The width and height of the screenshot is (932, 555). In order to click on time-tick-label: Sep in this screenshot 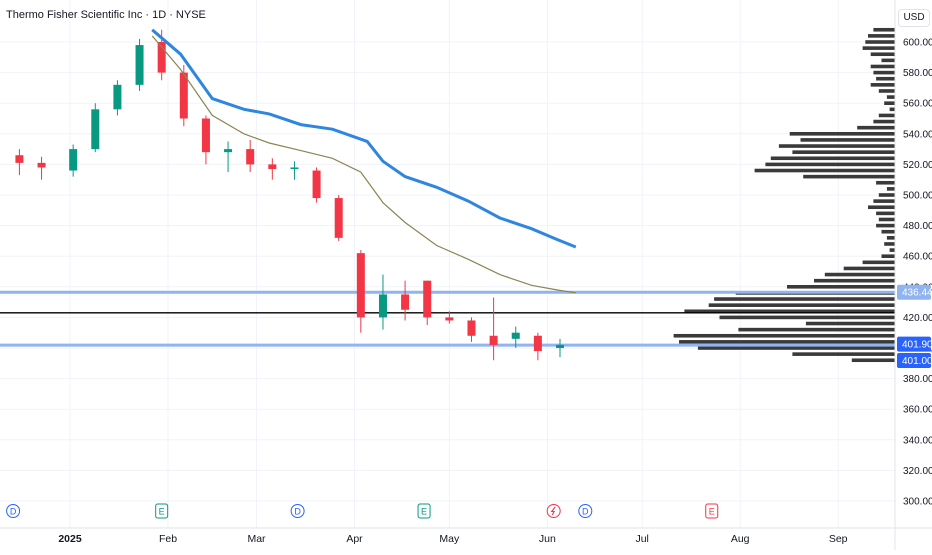, I will do `click(838, 539)`.